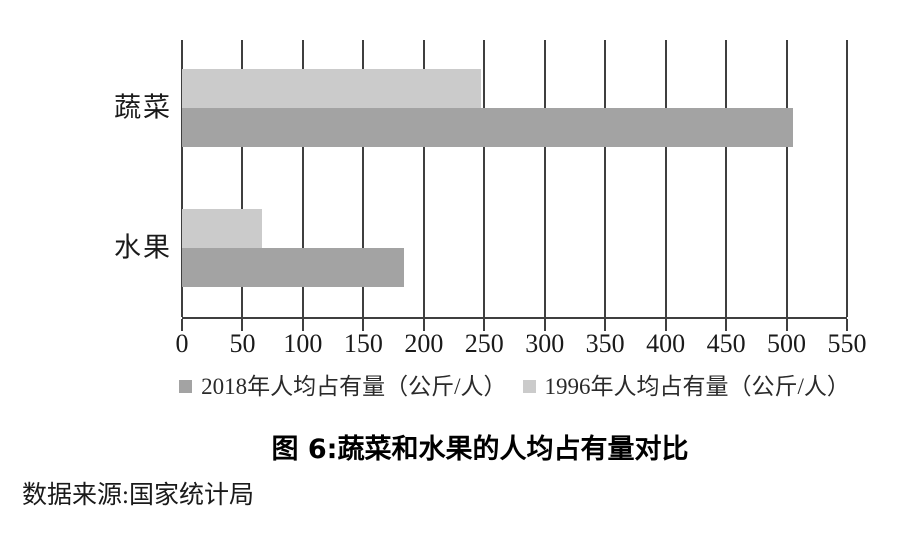  What do you see at coordinates (143, 107) in the screenshot?
I see `category-label: 蔬菜` at bounding box center [143, 107].